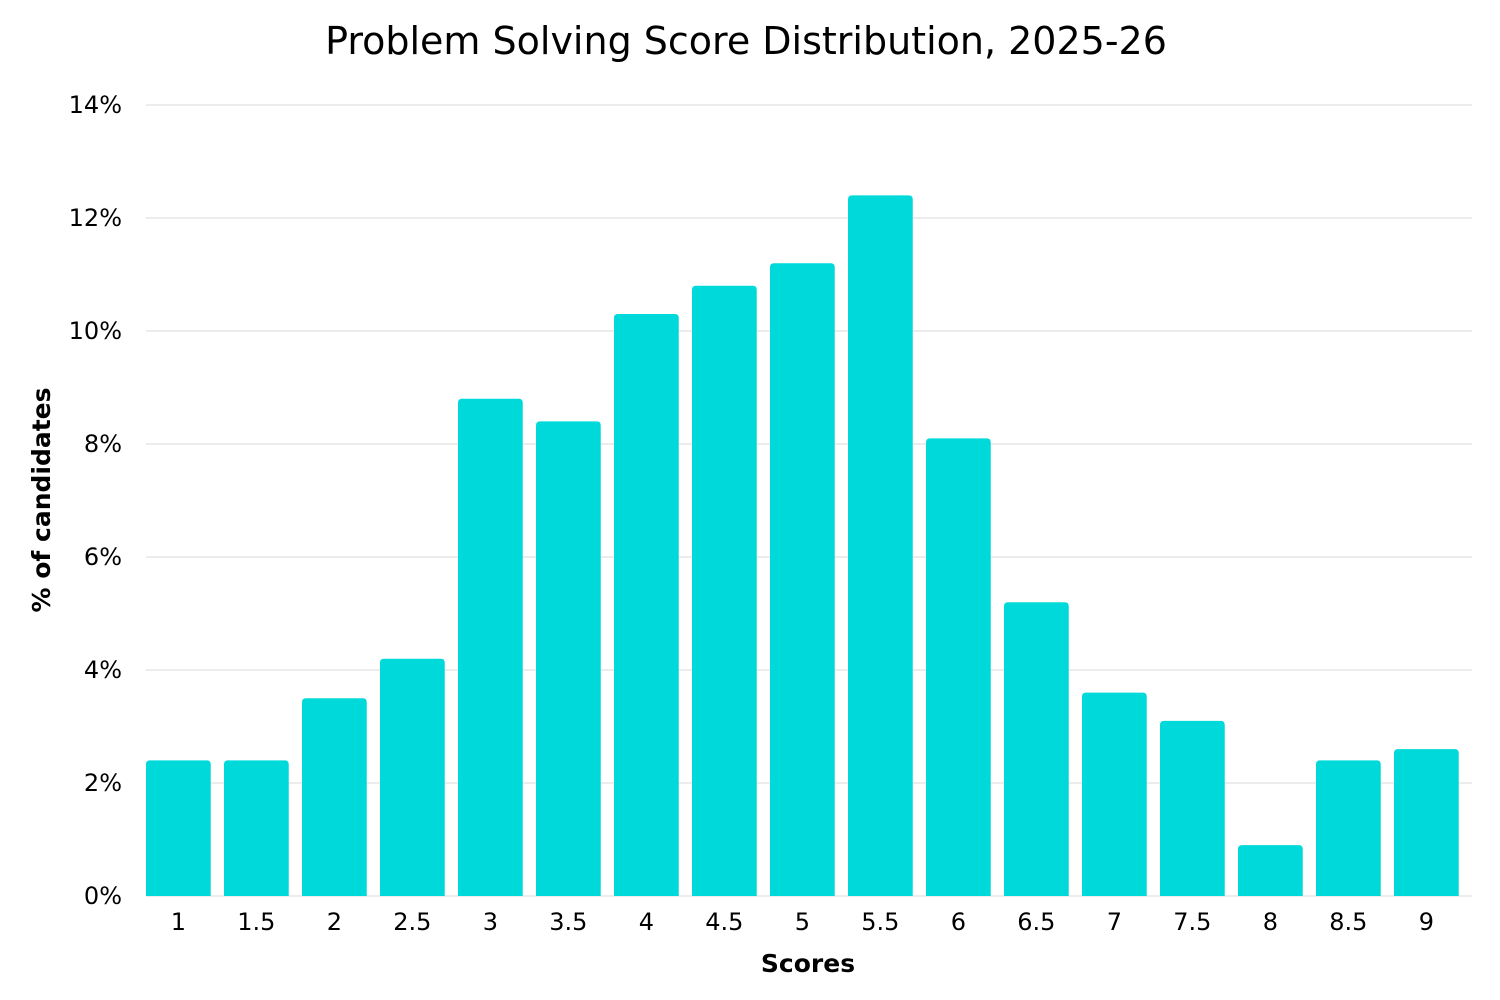 This screenshot has height=1000, width=1500. Describe the element at coordinates (1348, 922) in the screenshot. I see `x-tick-label: 8.5` at that location.